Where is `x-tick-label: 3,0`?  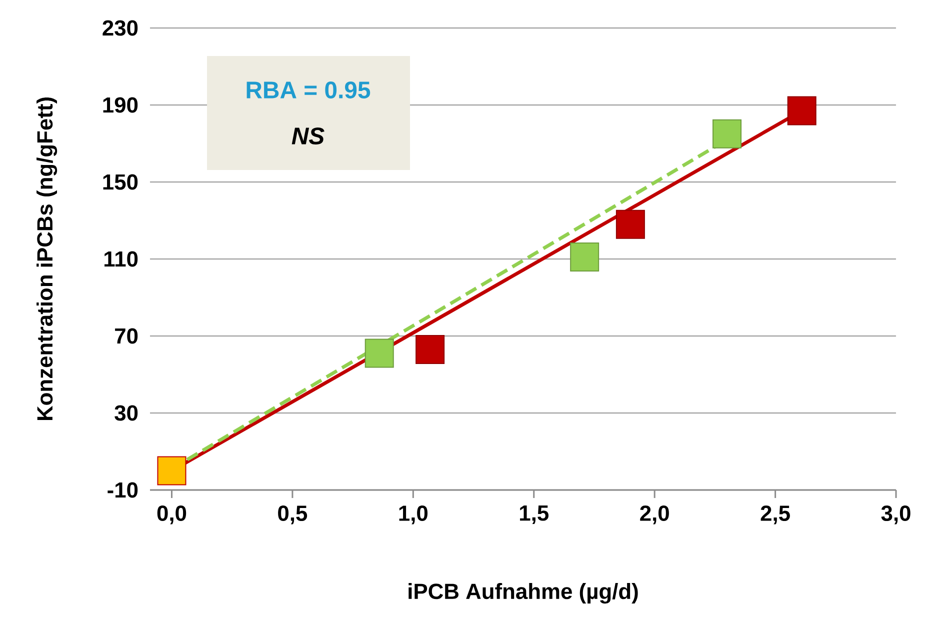 x-tick-label: 3,0 is located at coordinates (895, 514).